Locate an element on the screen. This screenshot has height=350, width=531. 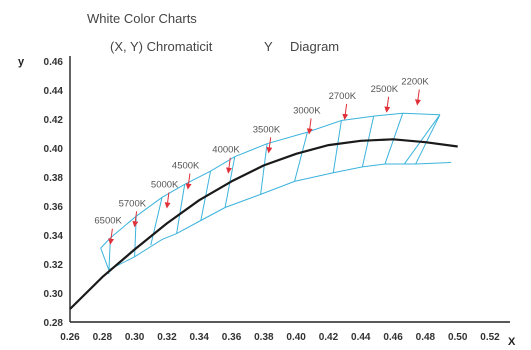
y-tick-label: 0.38 is located at coordinates (54, 178).